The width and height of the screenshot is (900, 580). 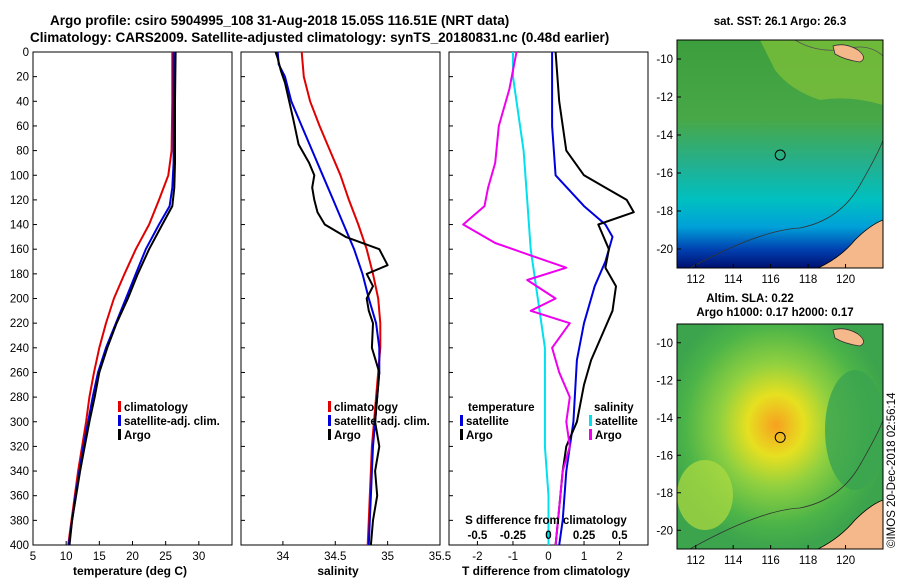 What do you see at coordinates (22, 152) in the screenshot?
I see `depth-tick-label: 80` at bounding box center [22, 152].